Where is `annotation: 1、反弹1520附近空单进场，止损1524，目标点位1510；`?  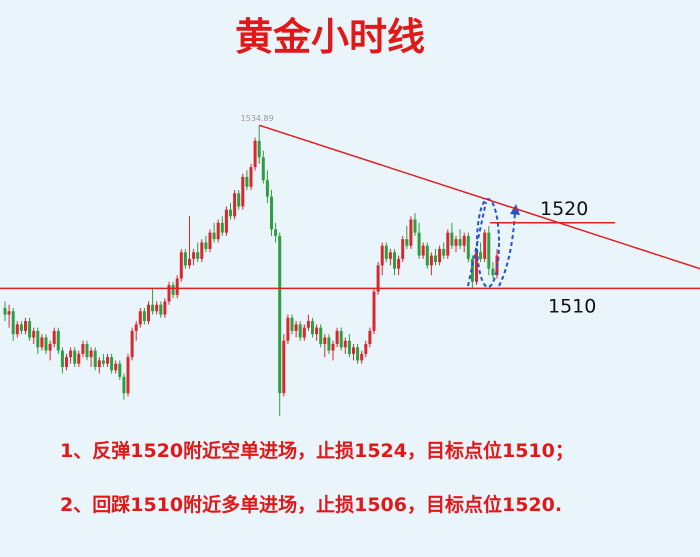
annotation: 1、反弹1520附近空单进场，止损1524，目标点位1510； is located at coordinates (317, 450).